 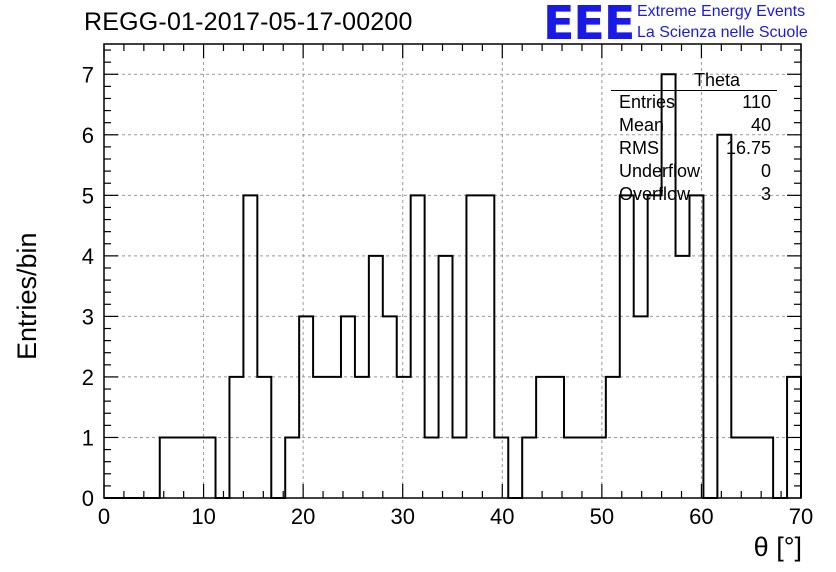 I want to click on plot-title: REGG-01-2017-05-17-00200, so click(x=248, y=22).